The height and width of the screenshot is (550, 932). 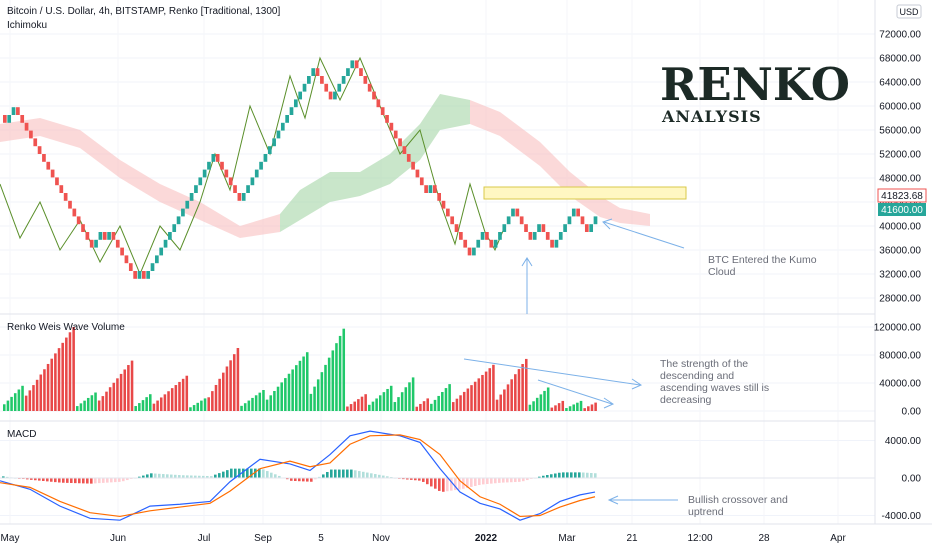 What do you see at coordinates (669, 266) in the screenshot?
I see `kumo-annotation: BTC Entered the Kumo Cloud` at bounding box center [669, 266].